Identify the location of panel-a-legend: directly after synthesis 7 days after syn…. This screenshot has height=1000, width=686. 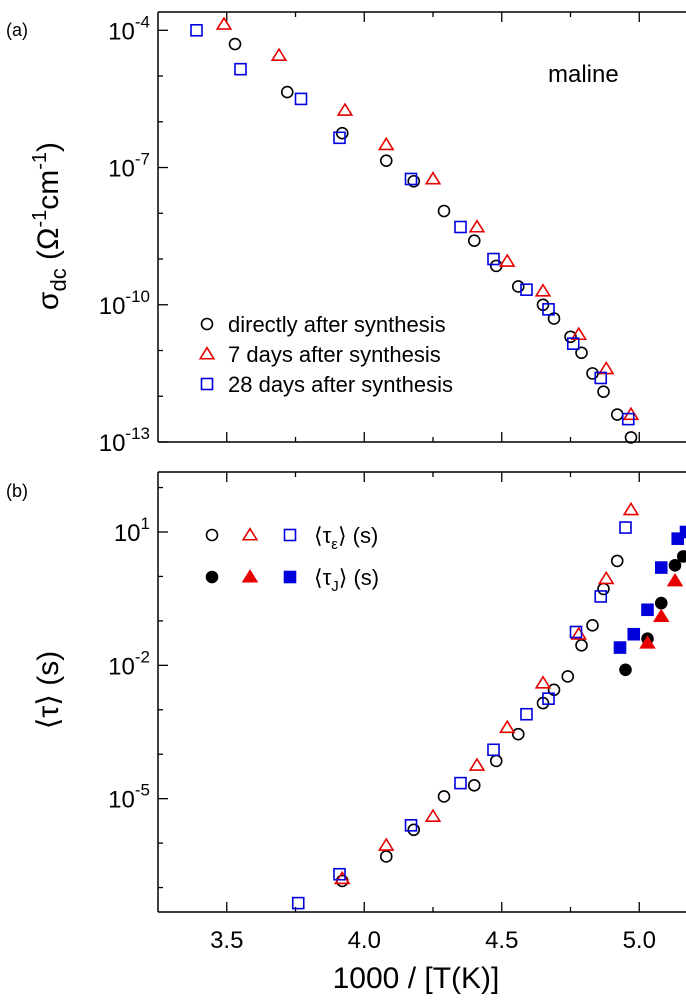
(325, 354).